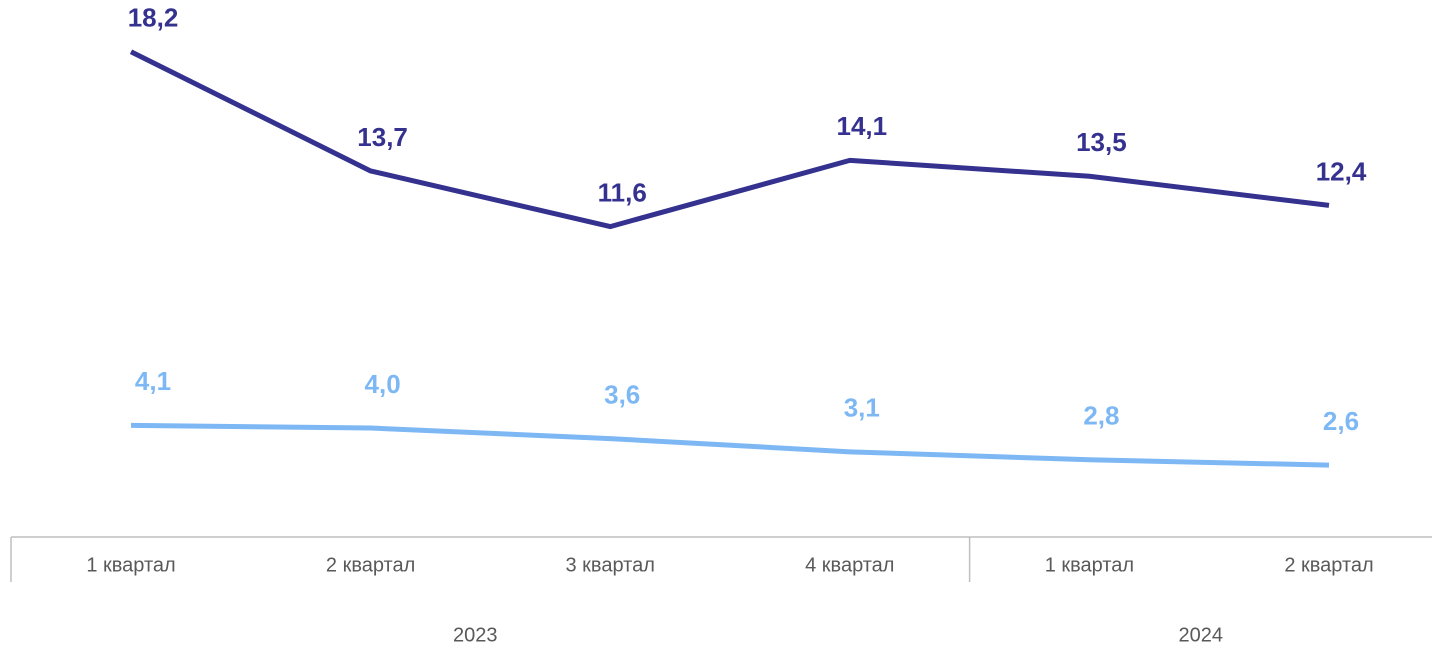 This screenshot has width=1432, height=646. Describe the element at coordinates (730, 445) in the screenshot. I see `series-line` at that location.